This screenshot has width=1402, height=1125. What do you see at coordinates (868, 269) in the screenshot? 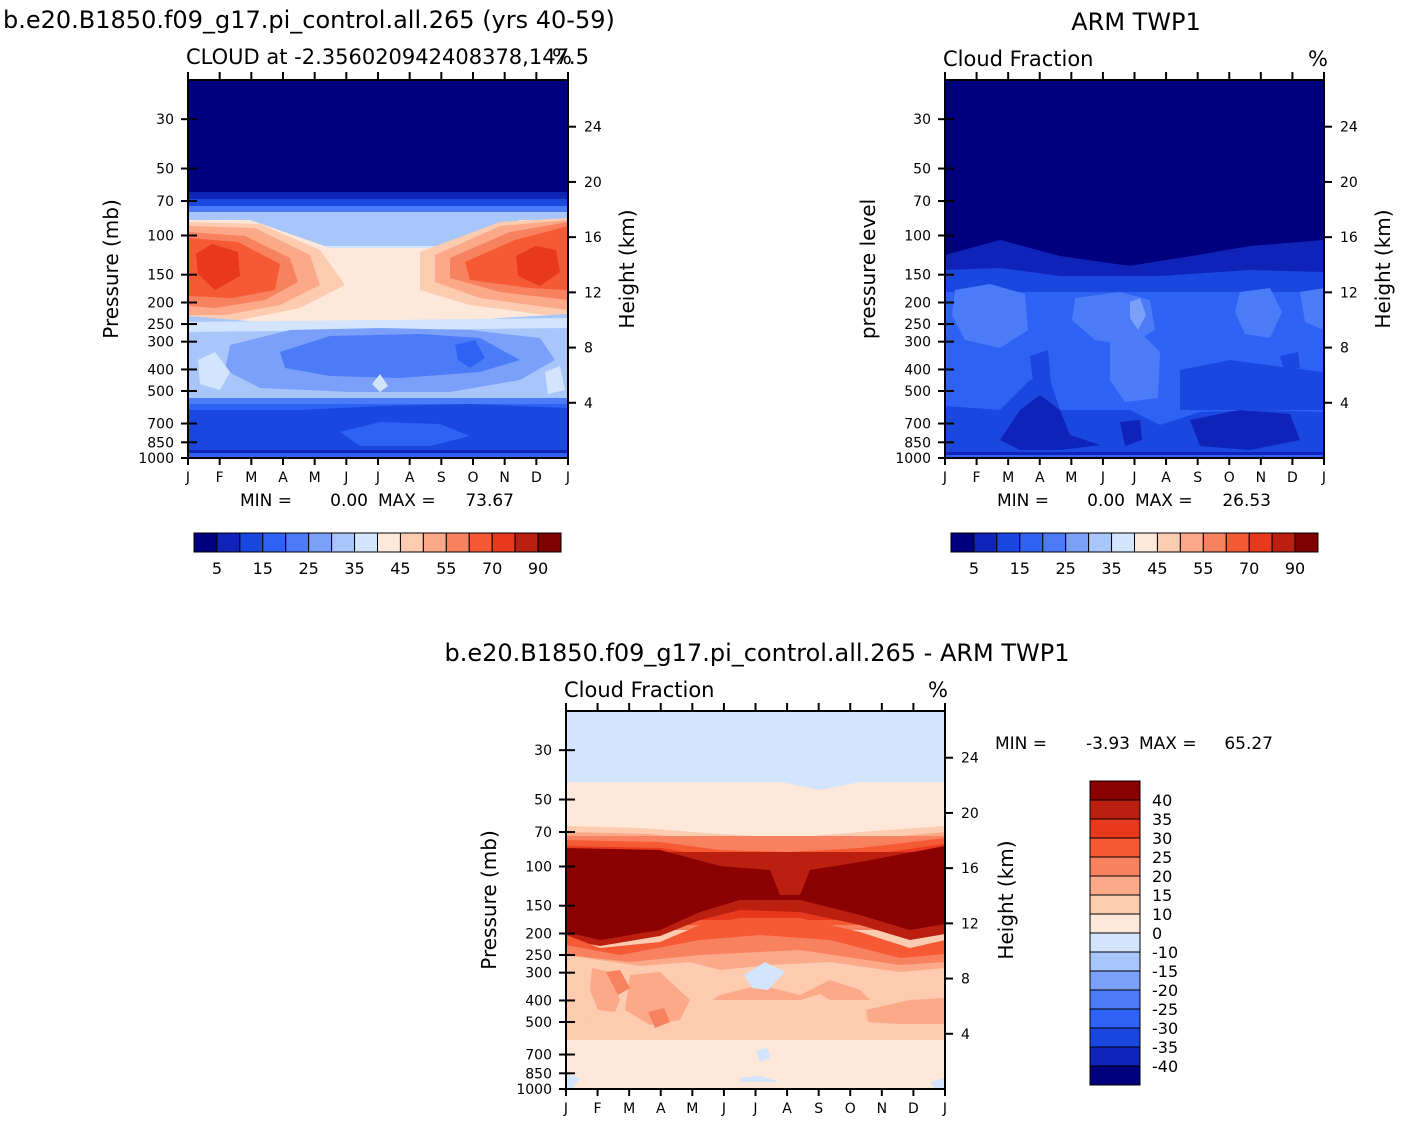
I see `panel-obs-ylabel: pressure level` at bounding box center [868, 269].